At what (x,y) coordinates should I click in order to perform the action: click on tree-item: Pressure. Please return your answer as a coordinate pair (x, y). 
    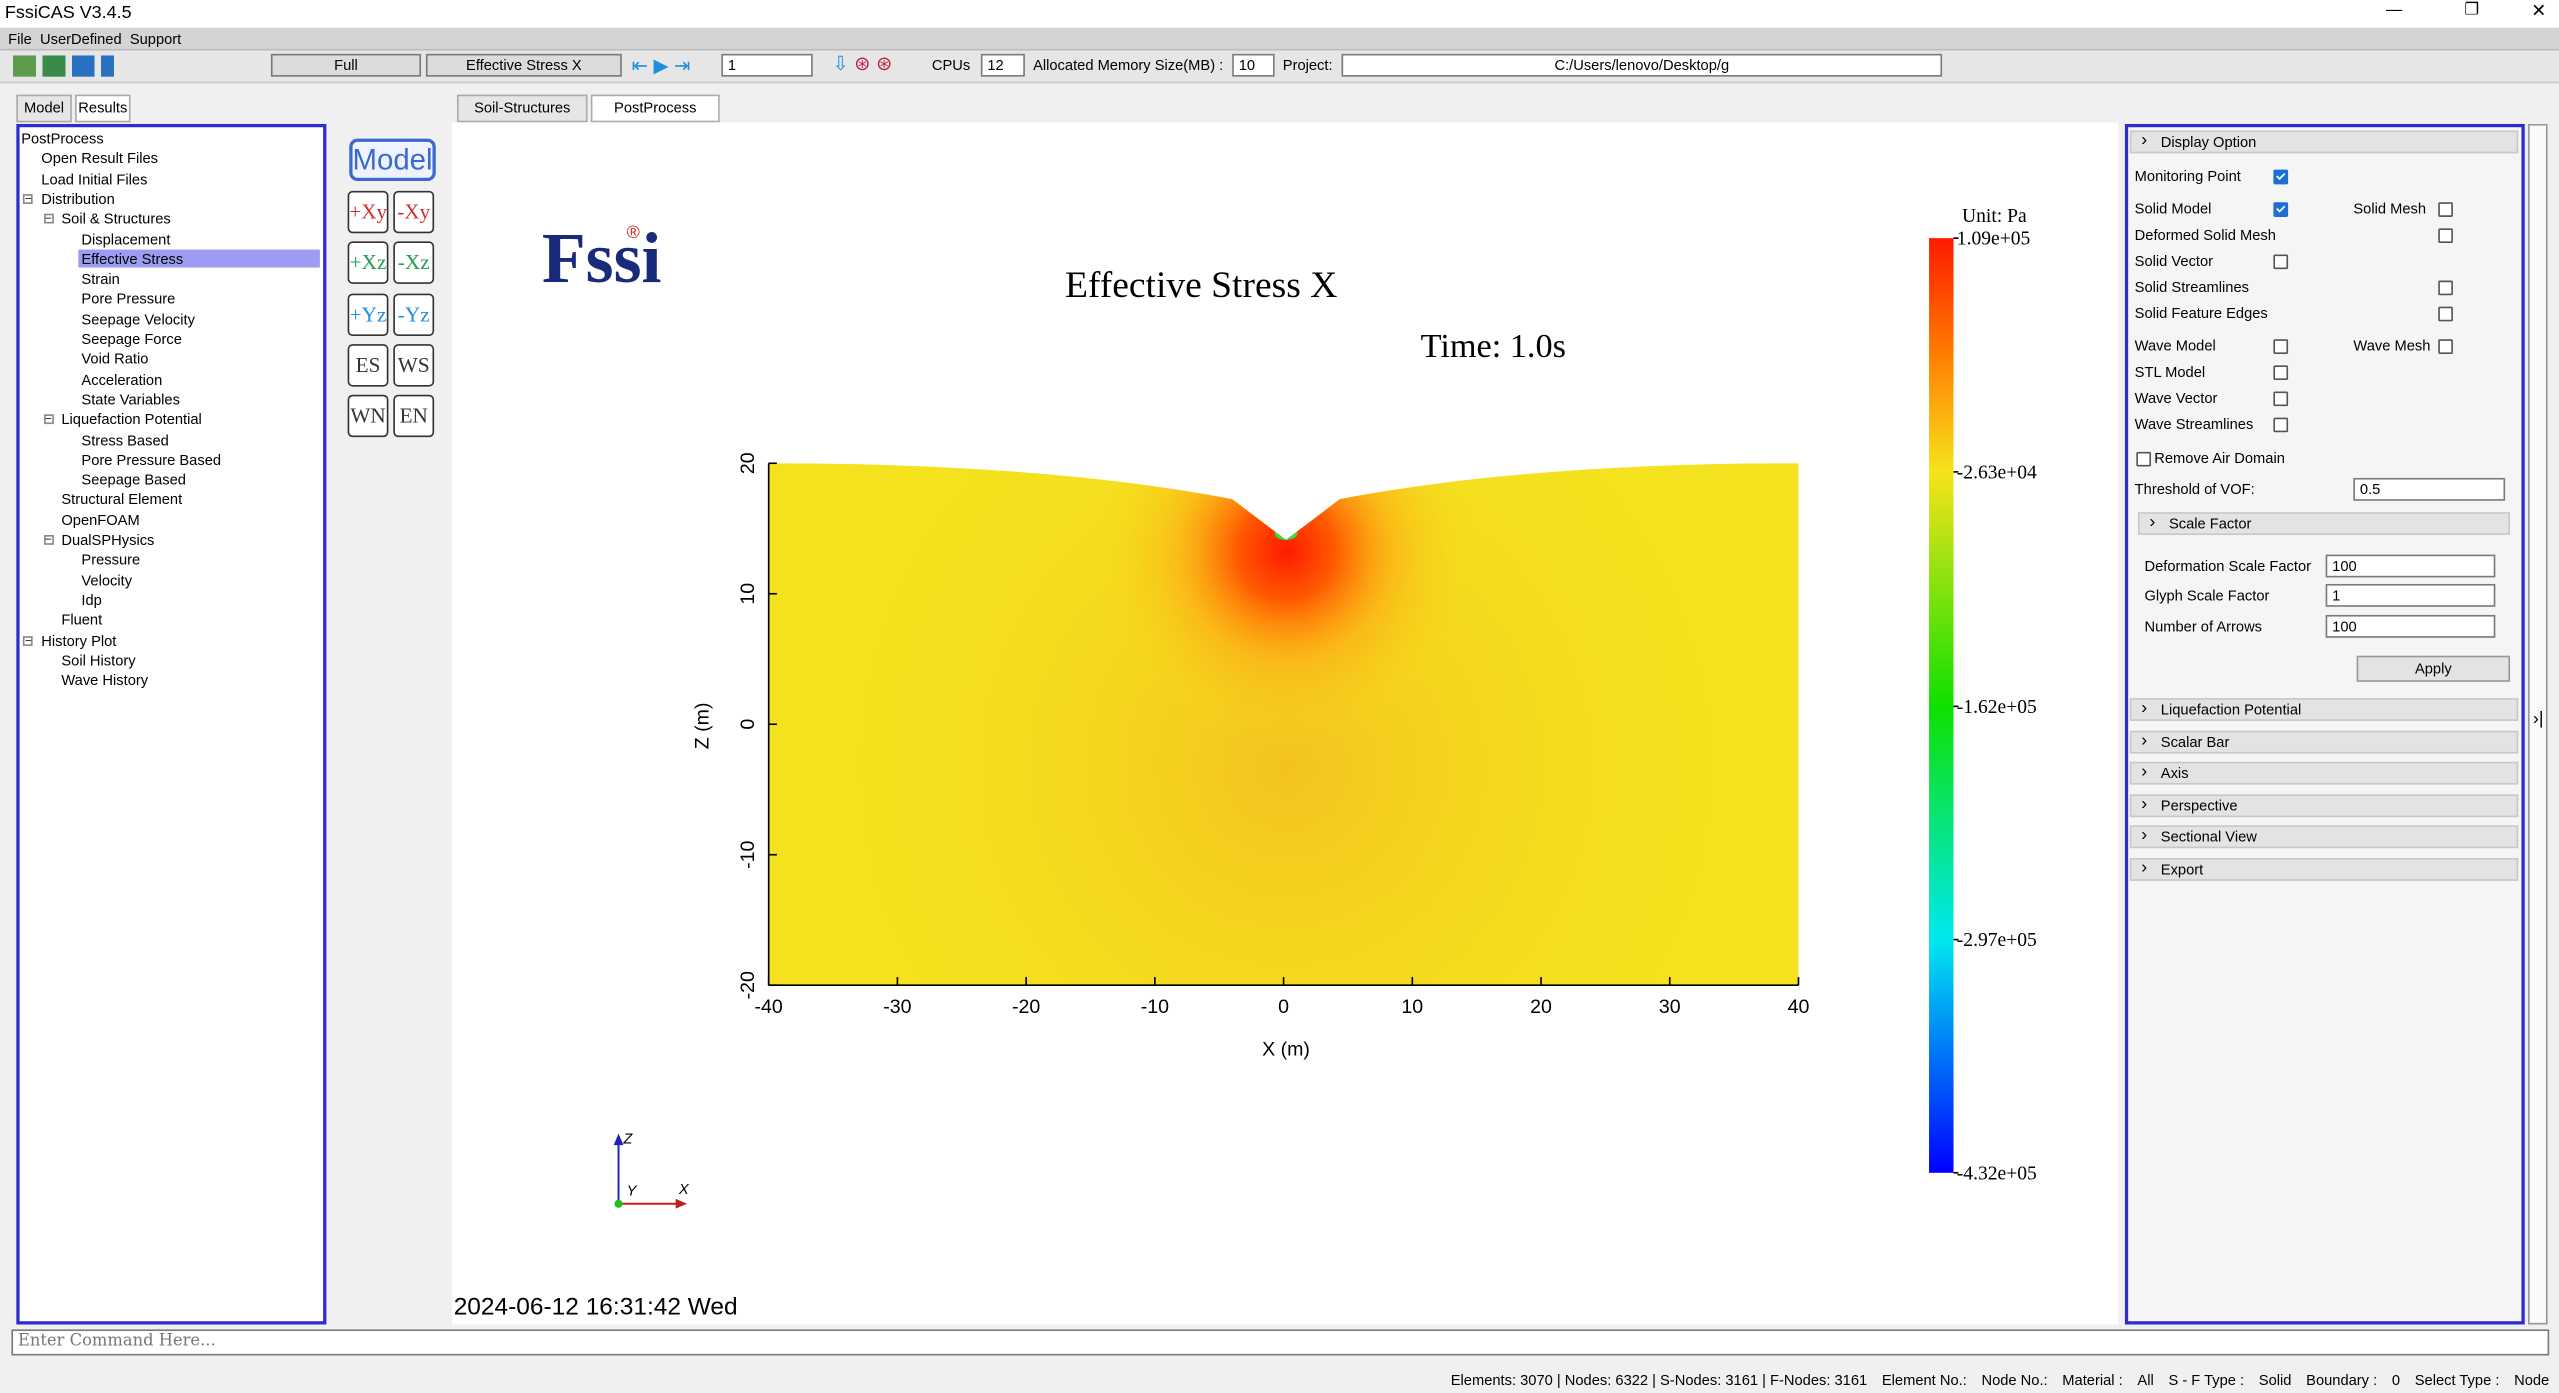
    Looking at the image, I should click on (111, 560).